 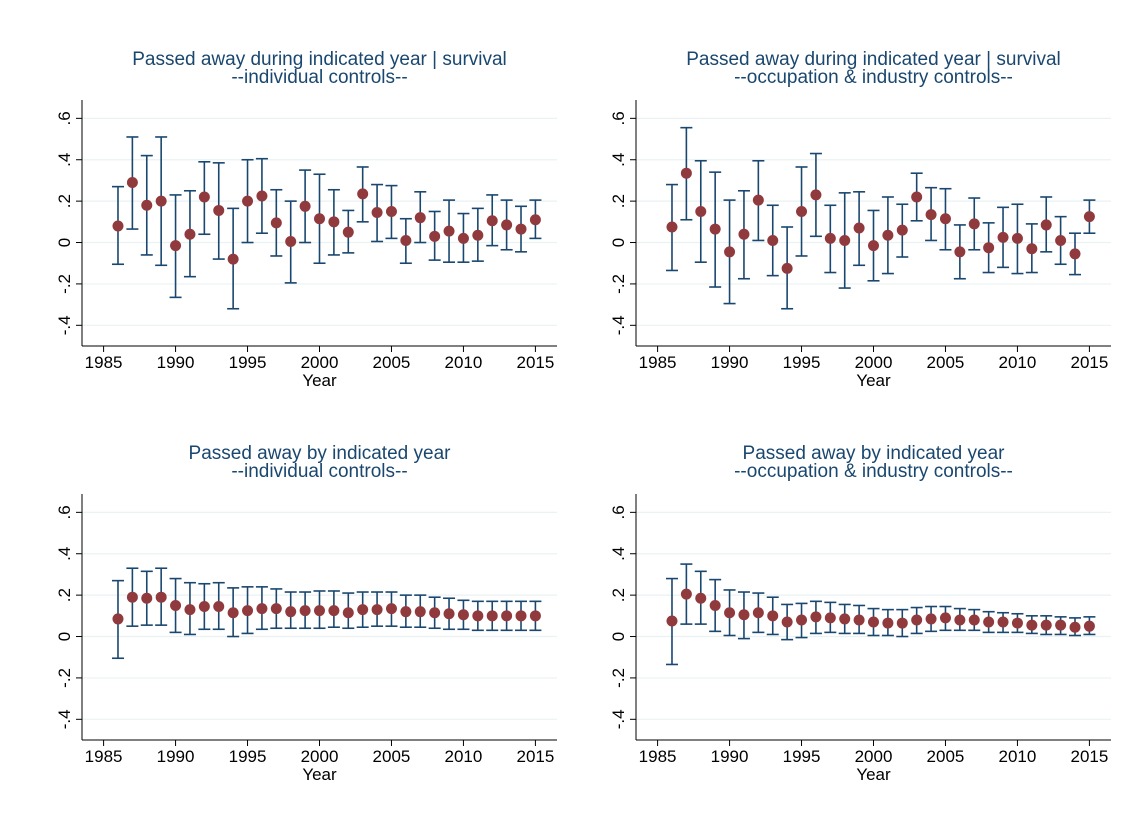 What do you see at coordinates (319, 774) in the screenshot?
I see `x-axis-label: Year` at bounding box center [319, 774].